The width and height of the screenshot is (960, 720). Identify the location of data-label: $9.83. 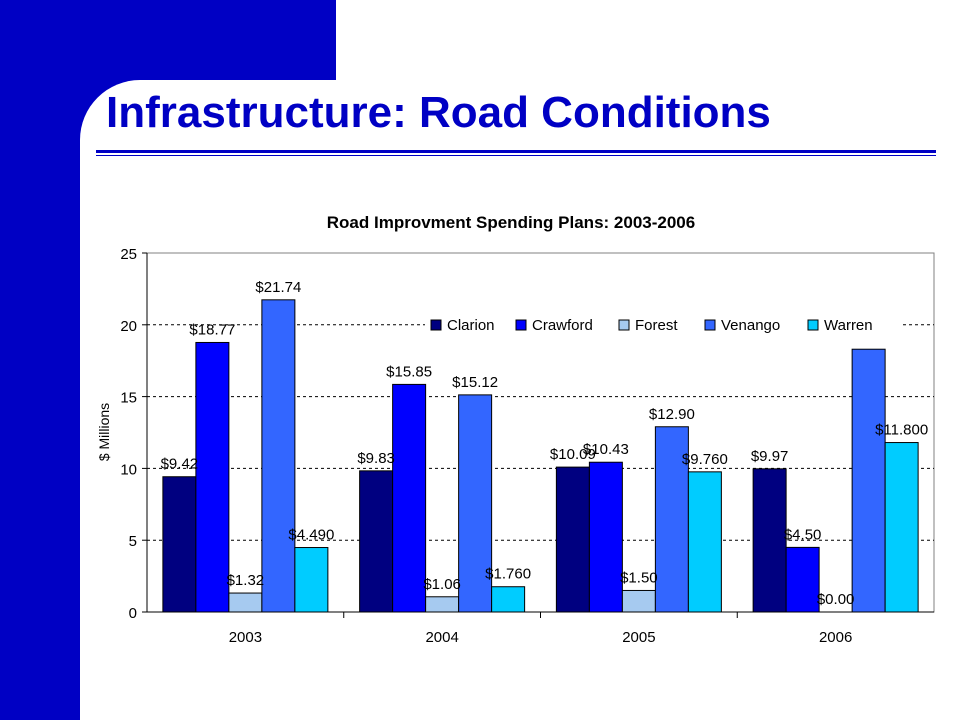
(376, 458).